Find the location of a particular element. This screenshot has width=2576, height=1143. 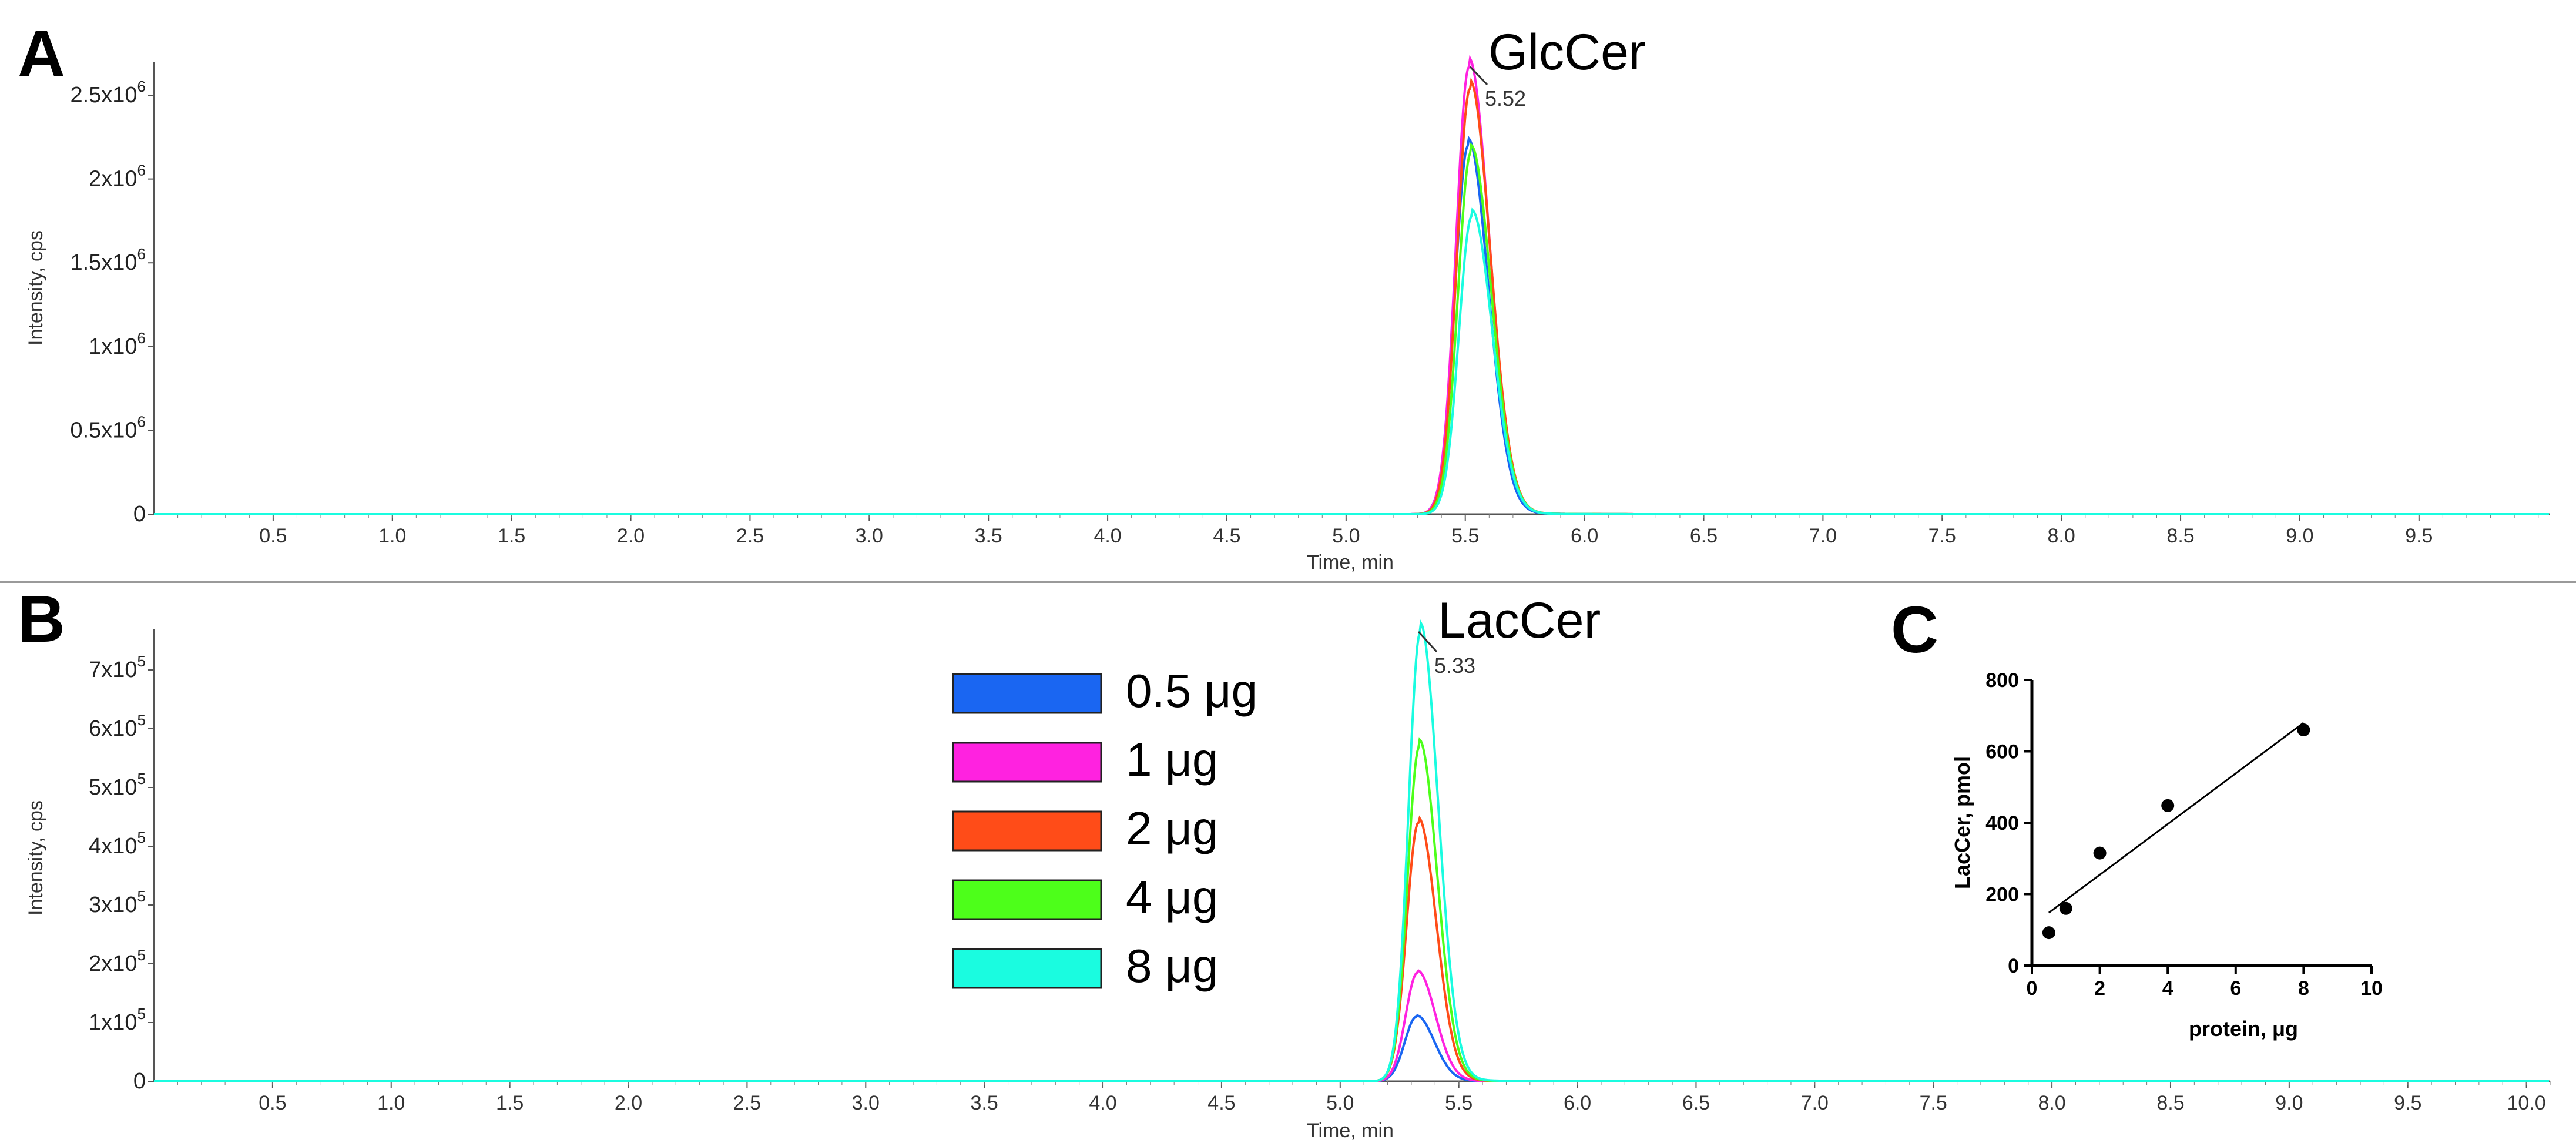

panel-b-x-axis-label: Time, min is located at coordinates (1350, 1130).